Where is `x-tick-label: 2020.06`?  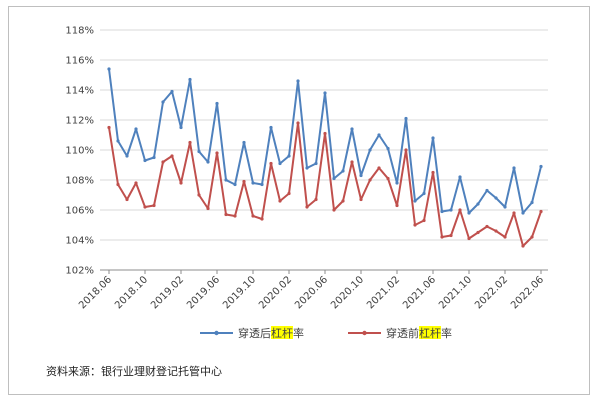
x-tick-label: 2020.06 is located at coordinates (311, 292).